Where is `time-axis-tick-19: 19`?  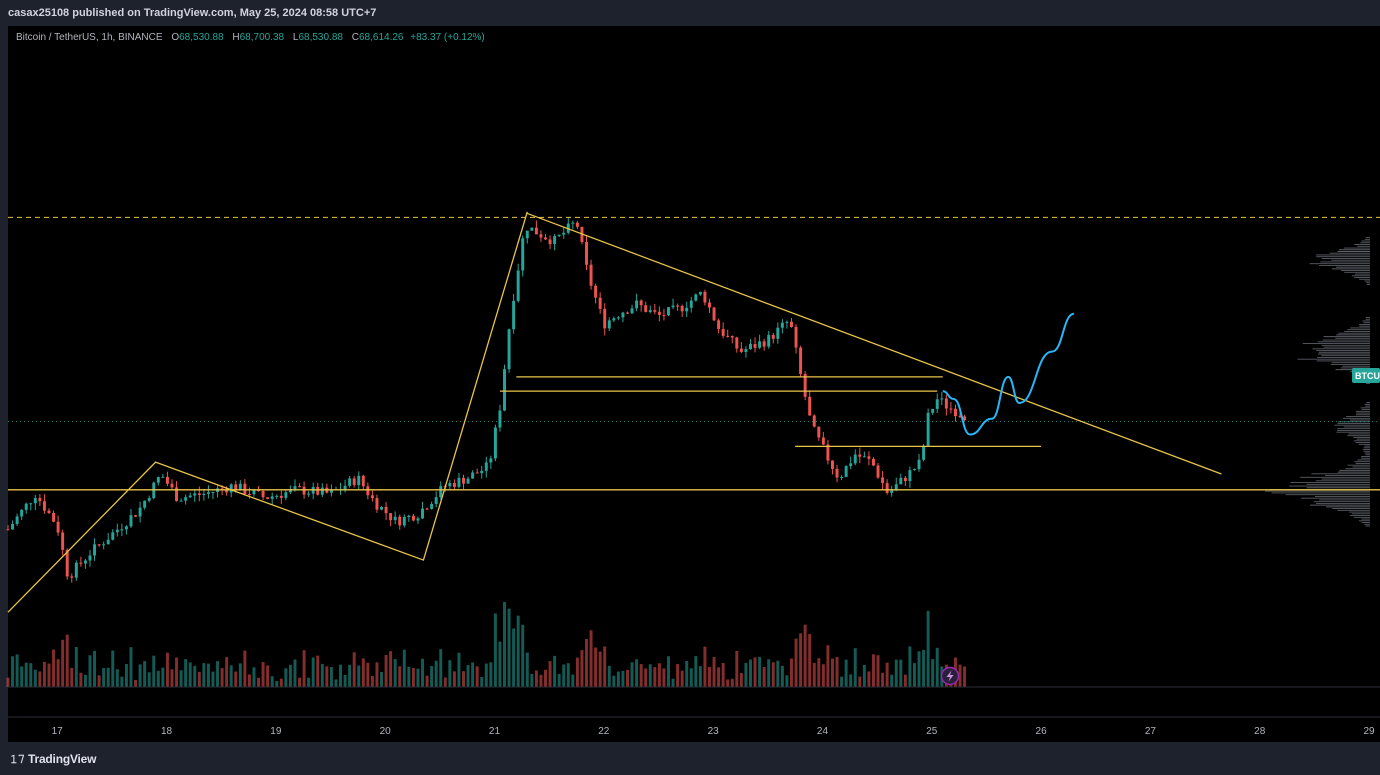 time-axis-tick-19: 19 is located at coordinates (276, 731).